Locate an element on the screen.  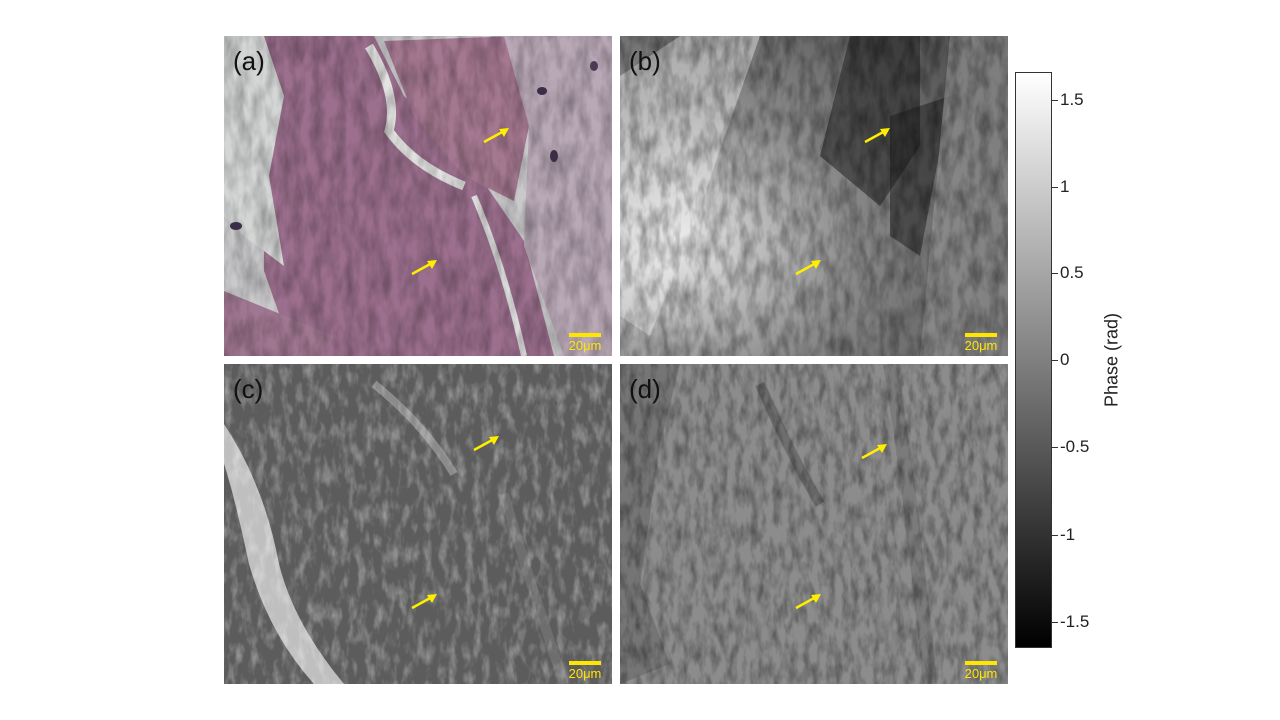
panel-b-image is located at coordinates (814, 196).